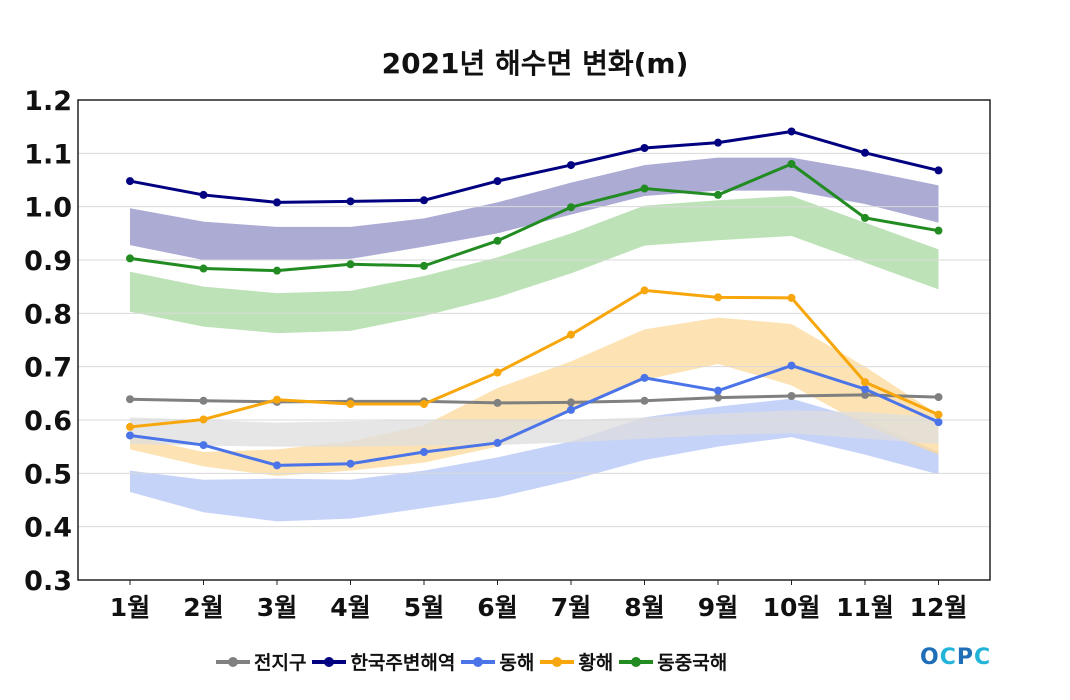 Image resolution: width=1070 pixels, height=700 pixels. Describe the element at coordinates (280, 663) in the screenshot. I see `legend-label: 전지구` at that location.